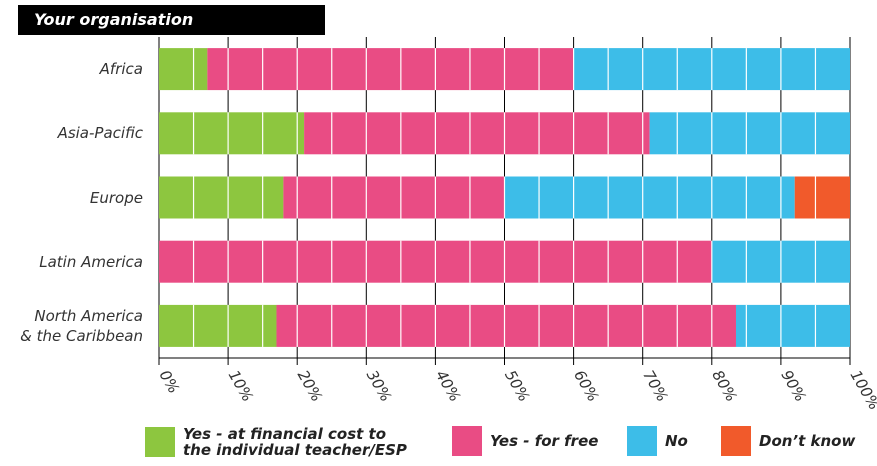 The height and width of the screenshot is (466, 877). I want to click on x-tick-label: 0%, so click(169, 382).